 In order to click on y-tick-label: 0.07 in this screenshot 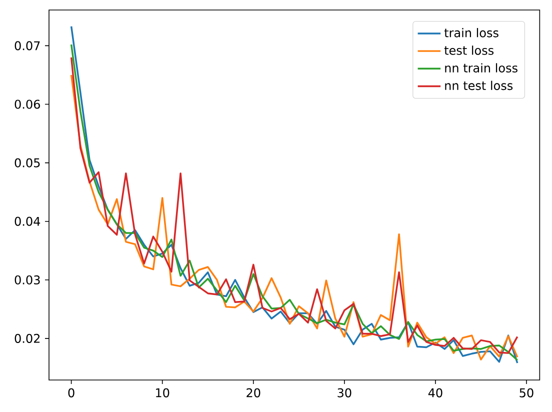, I will do `click(27, 45)`.